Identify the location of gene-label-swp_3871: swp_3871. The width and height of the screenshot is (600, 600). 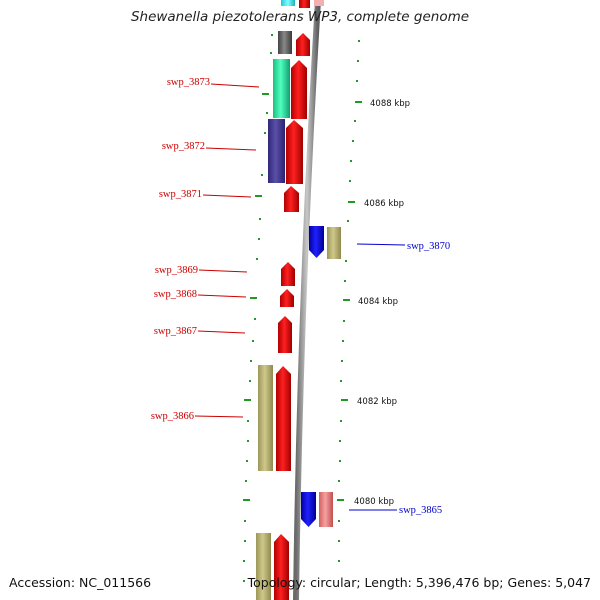
(180, 194).